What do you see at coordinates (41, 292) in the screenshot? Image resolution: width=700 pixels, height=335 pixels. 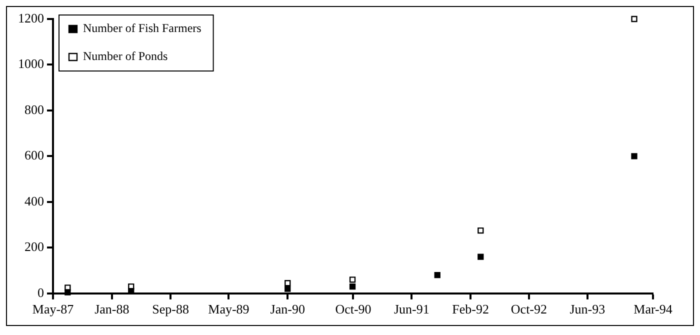 I see `y-tick-label: 0` at bounding box center [41, 292].